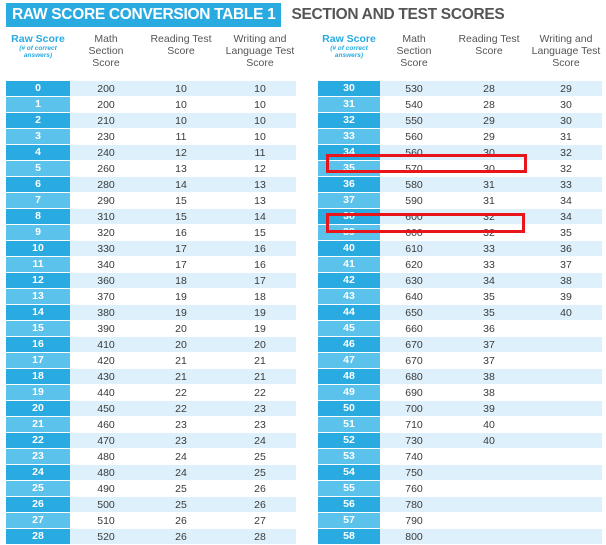  I want to click on reading-score-cell: 11, so click(181, 137).